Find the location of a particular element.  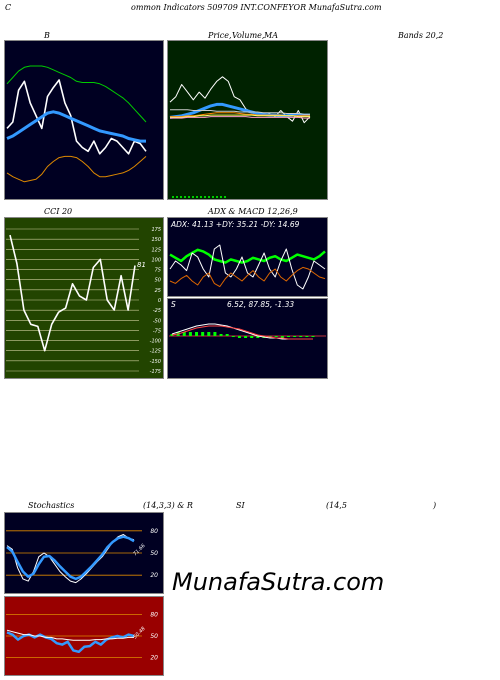

cci-tick-label: 0 is located at coordinates (159, 301).